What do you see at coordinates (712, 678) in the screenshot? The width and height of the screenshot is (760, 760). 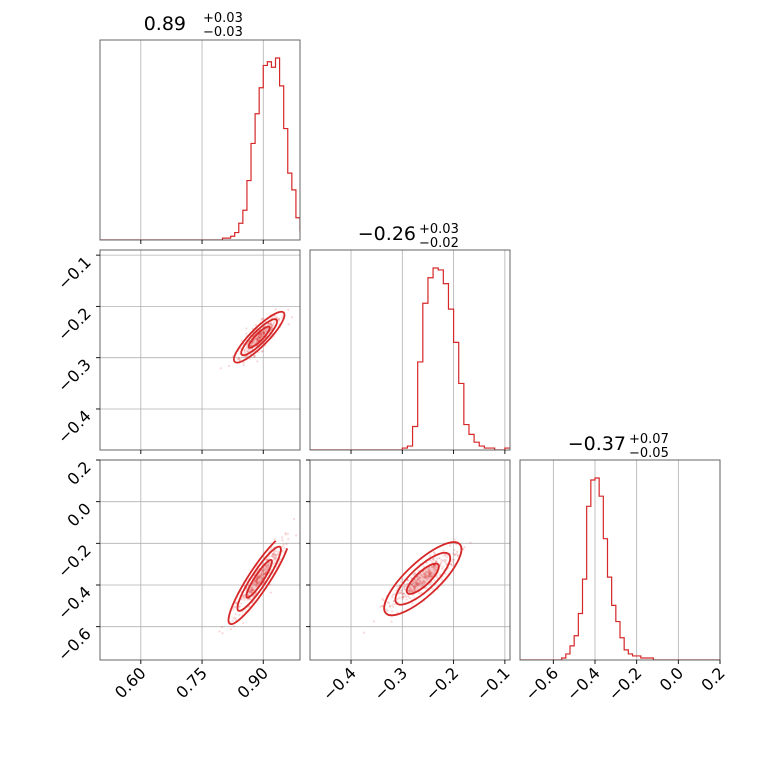 I see `x-tick-label: 0.2` at bounding box center [712, 678].